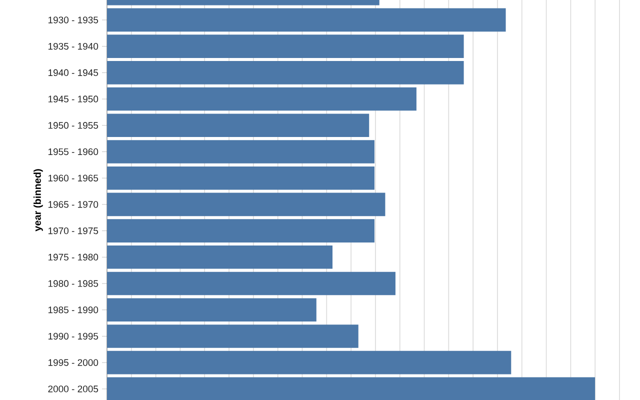 The height and width of the screenshot is (400, 640). I want to click on y-tick-label: 1935 - 1940, so click(73, 46).